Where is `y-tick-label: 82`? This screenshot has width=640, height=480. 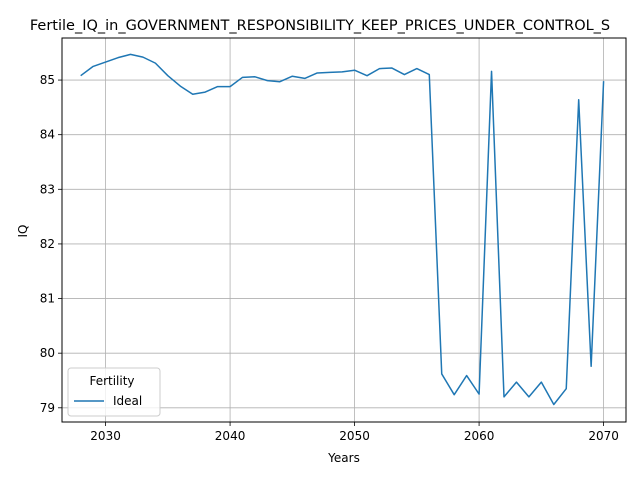 y-tick-label: 82 is located at coordinates (47, 244).